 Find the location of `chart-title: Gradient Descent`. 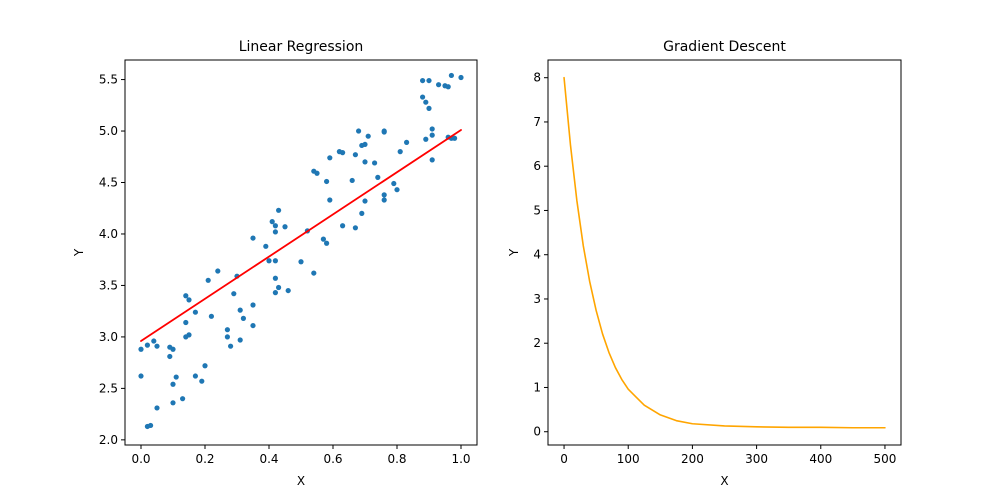

chart-title: Gradient Descent is located at coordinates (724, 47).